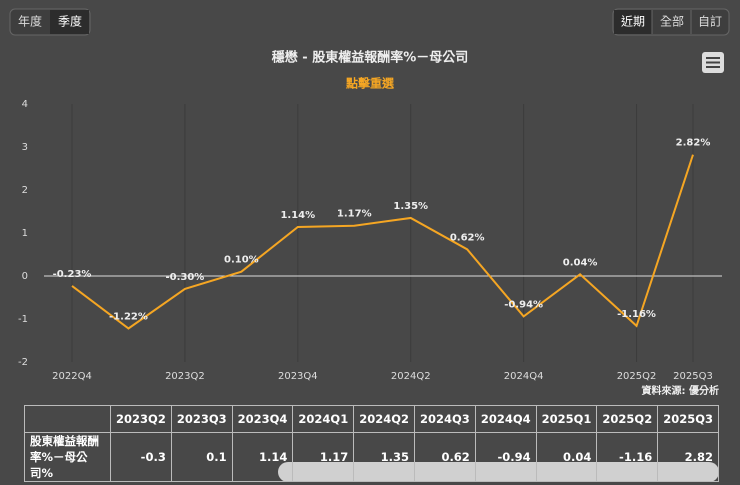 This screenshot has height=485, width=740. I want to click on y-tick-label: 2, so click(25, 190).